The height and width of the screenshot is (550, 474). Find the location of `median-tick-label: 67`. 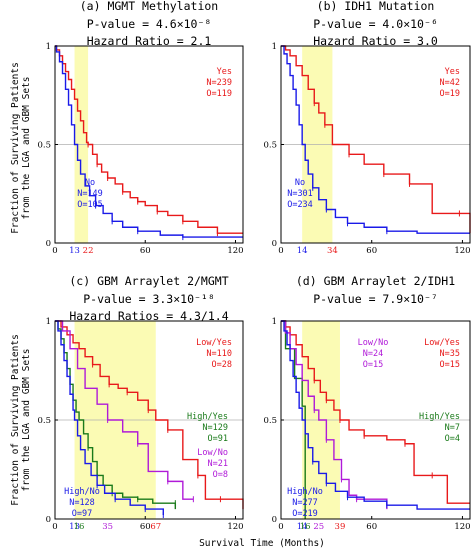

median-tick-label: 67 is located at coordinates (155, 527).